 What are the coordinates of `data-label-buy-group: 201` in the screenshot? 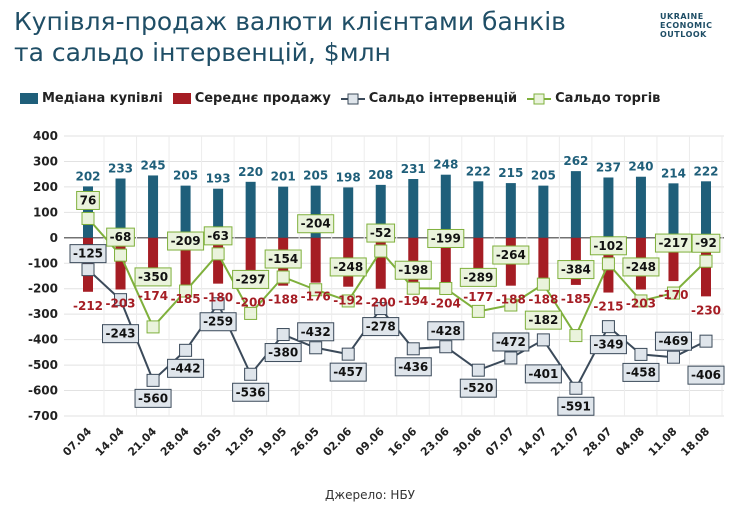 It's located at (283, 177).